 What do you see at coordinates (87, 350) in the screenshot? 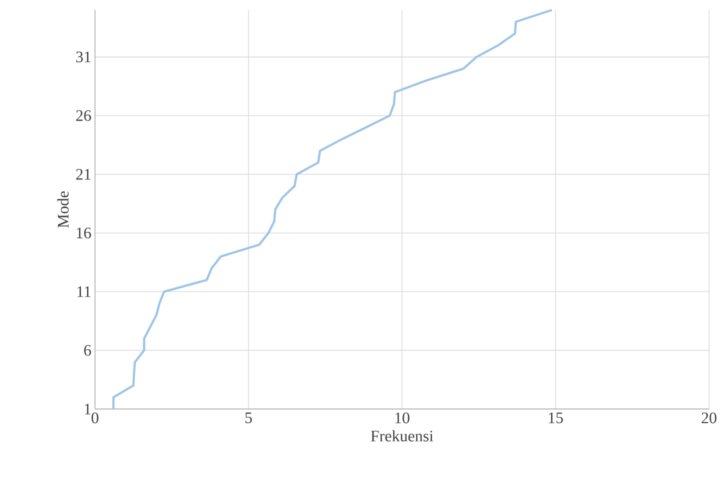
I see `y-tick-label: 6` at bounding box center [87, 350].